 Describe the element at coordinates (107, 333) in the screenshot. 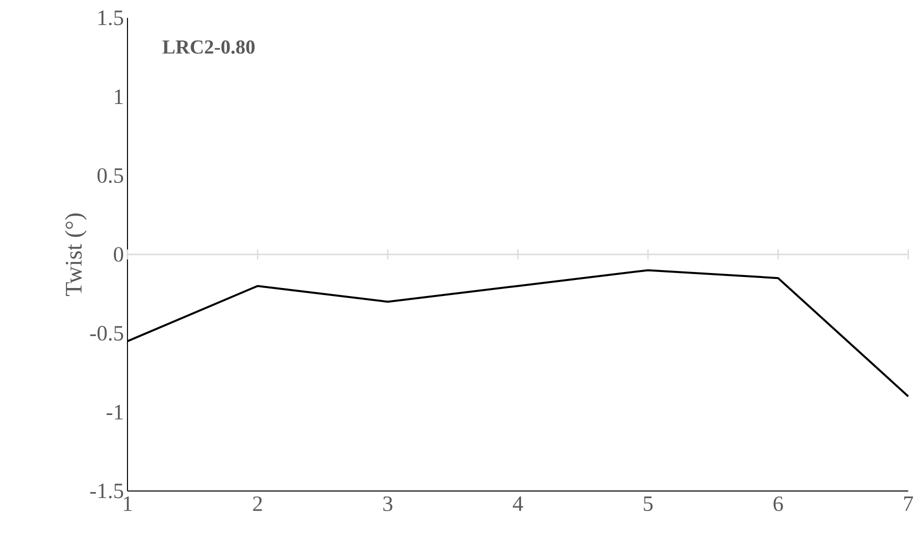

I see `y-tick-label: -0.5` at that location.